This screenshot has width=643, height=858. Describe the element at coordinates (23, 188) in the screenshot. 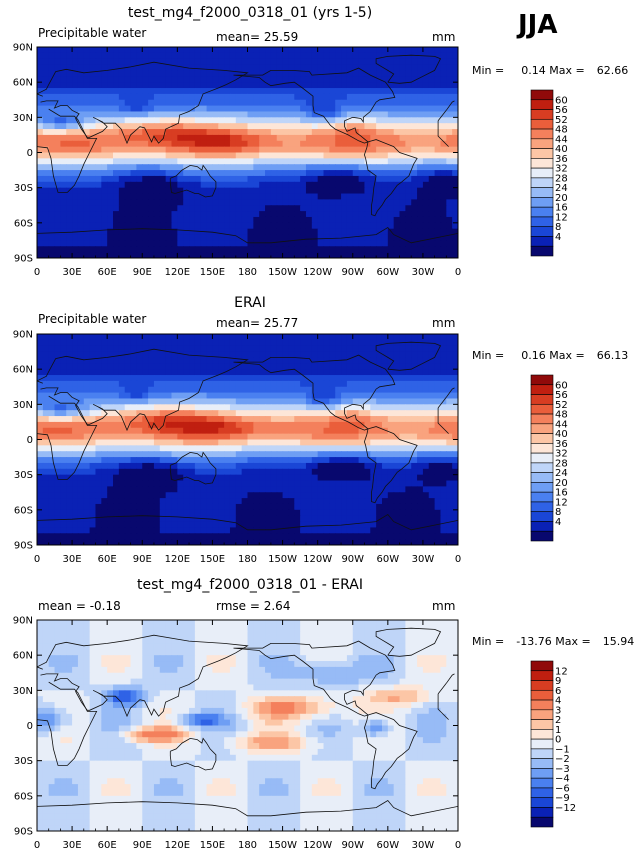

I see `y-tick-label: 30S` at that location.